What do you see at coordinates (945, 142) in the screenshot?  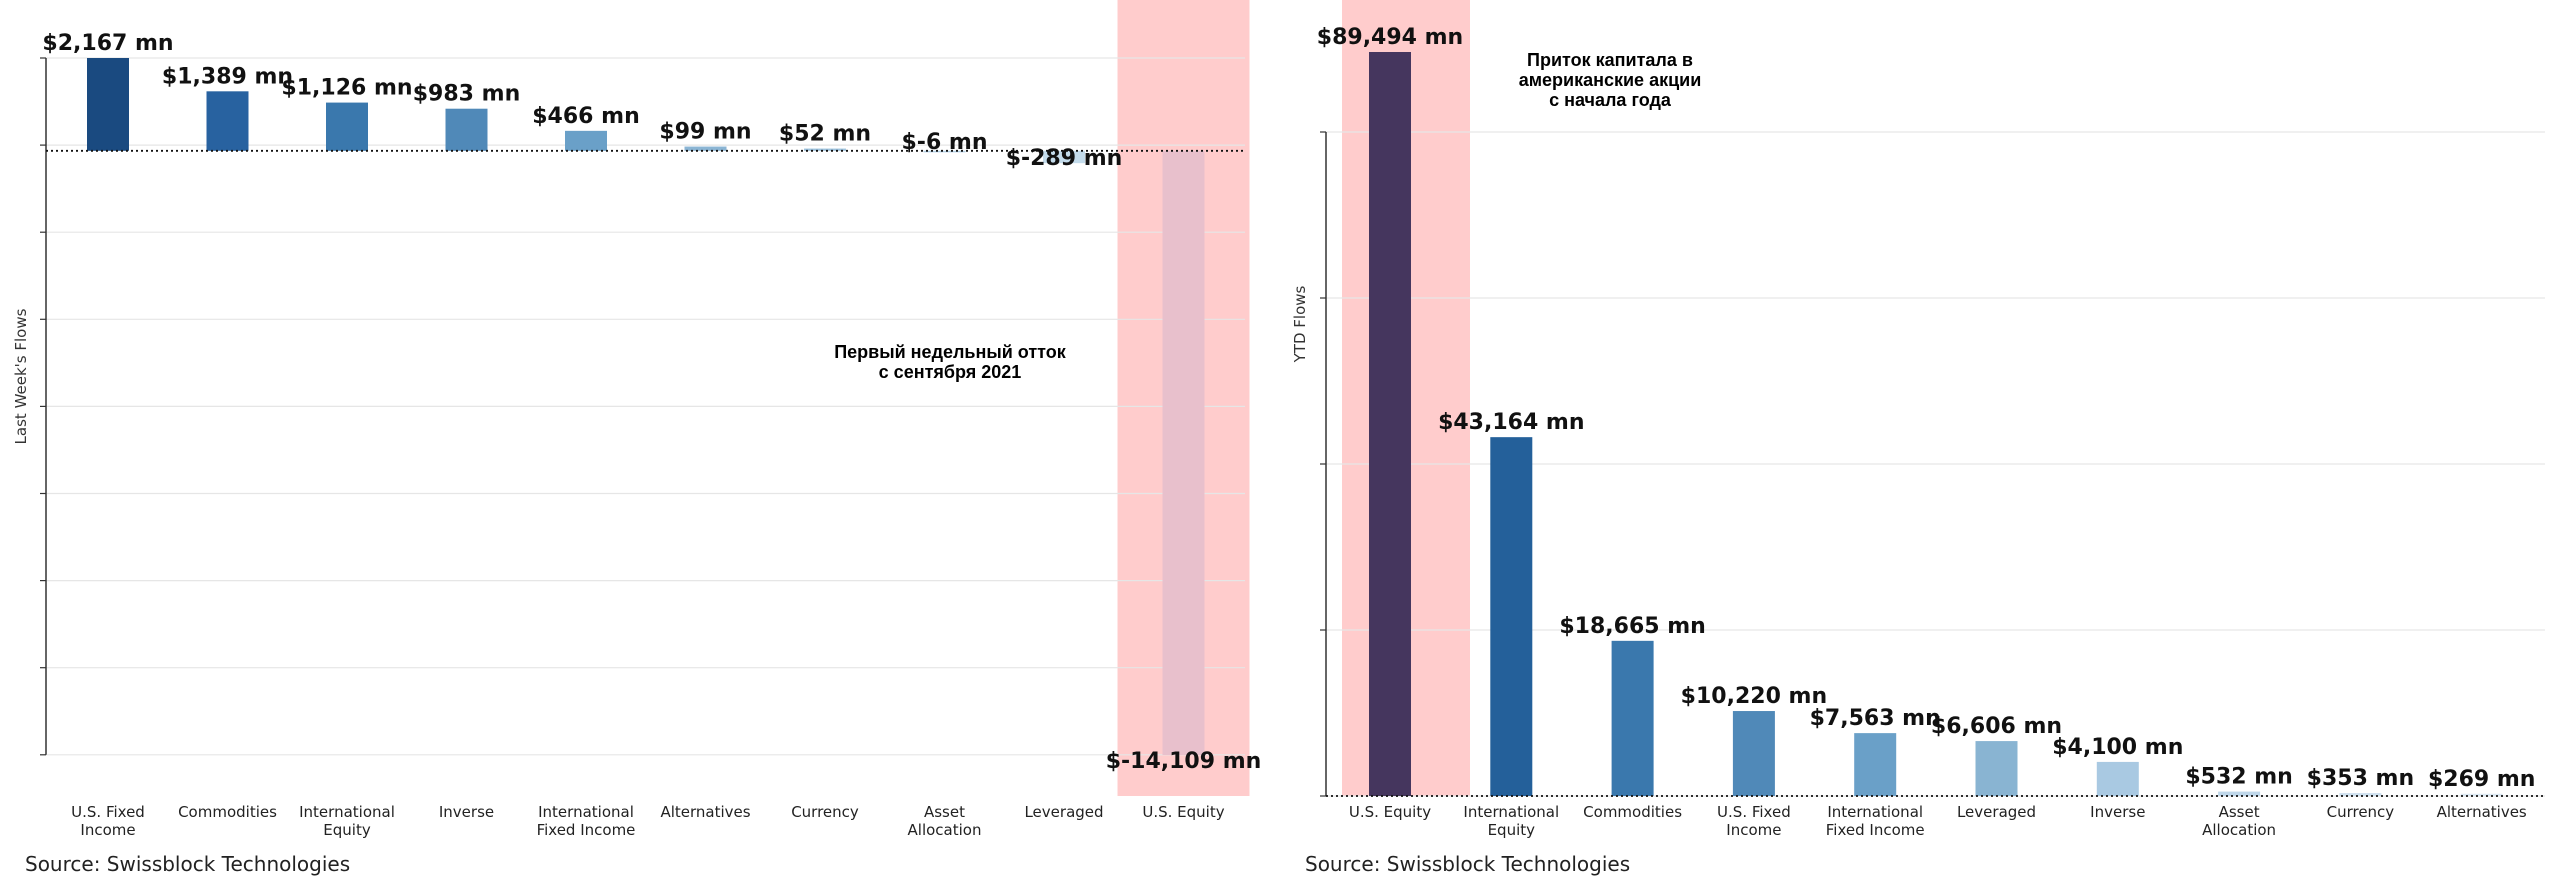 I see `chart1-value-label: $-6 mn` at bounding box center [945, 142].